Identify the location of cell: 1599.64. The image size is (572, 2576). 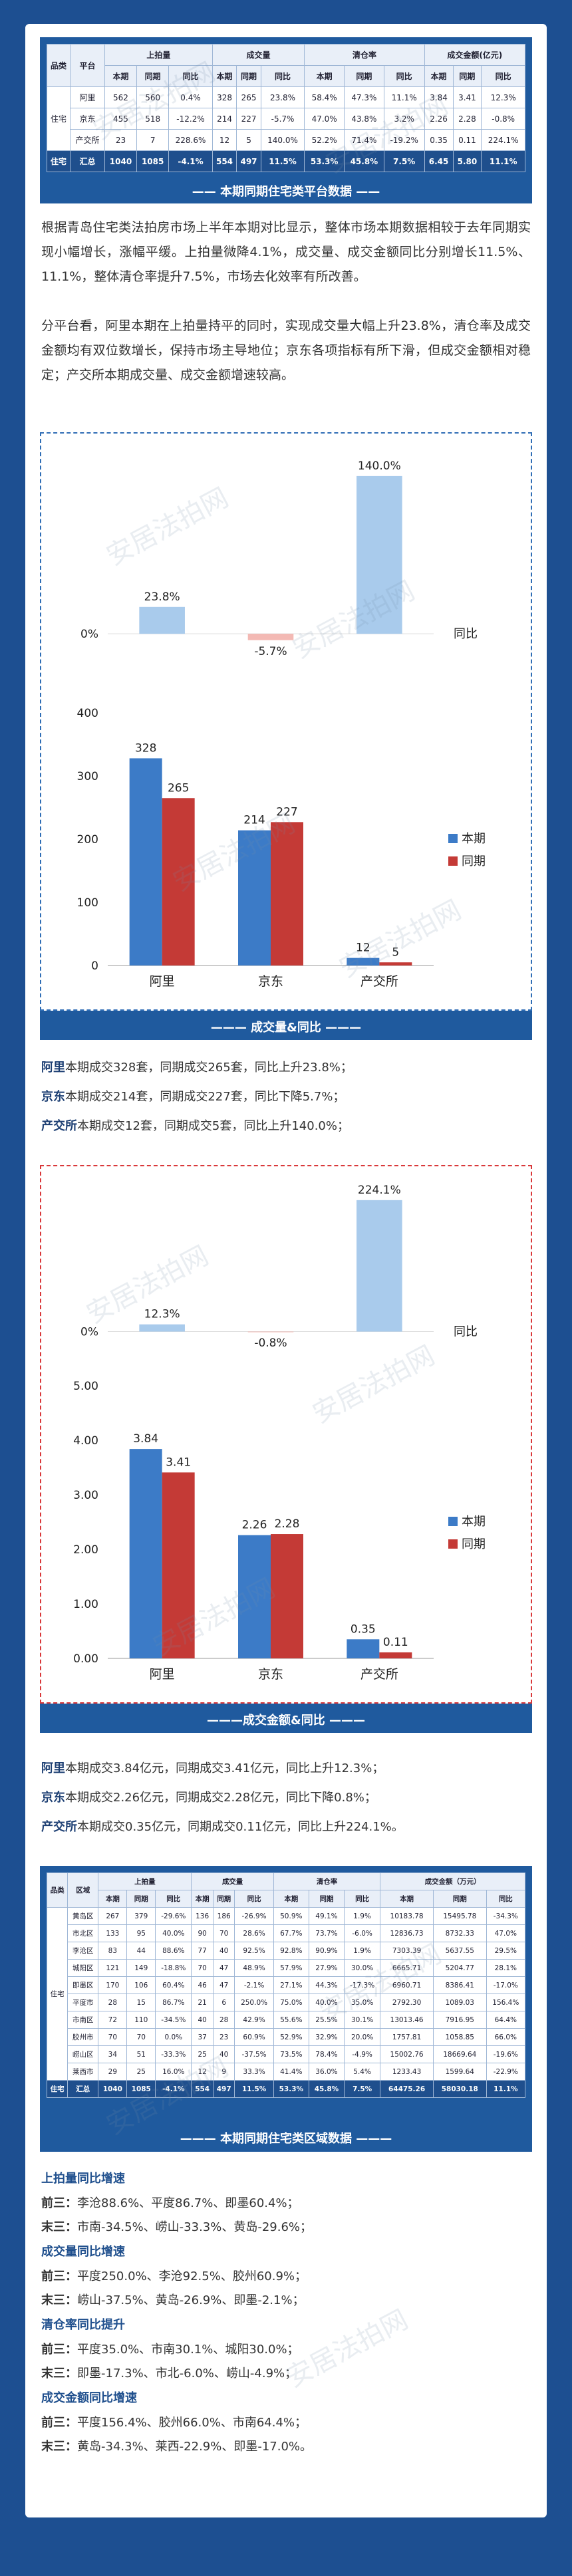
(460, 2072).